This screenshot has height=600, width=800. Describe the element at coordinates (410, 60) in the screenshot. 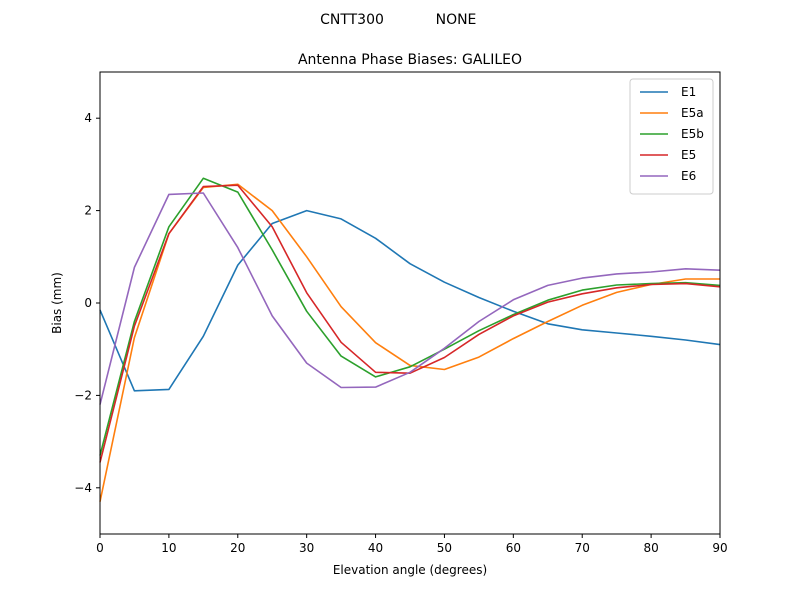

I see `chart-title: Antenna Phase Biases: GALILEO` at that location.